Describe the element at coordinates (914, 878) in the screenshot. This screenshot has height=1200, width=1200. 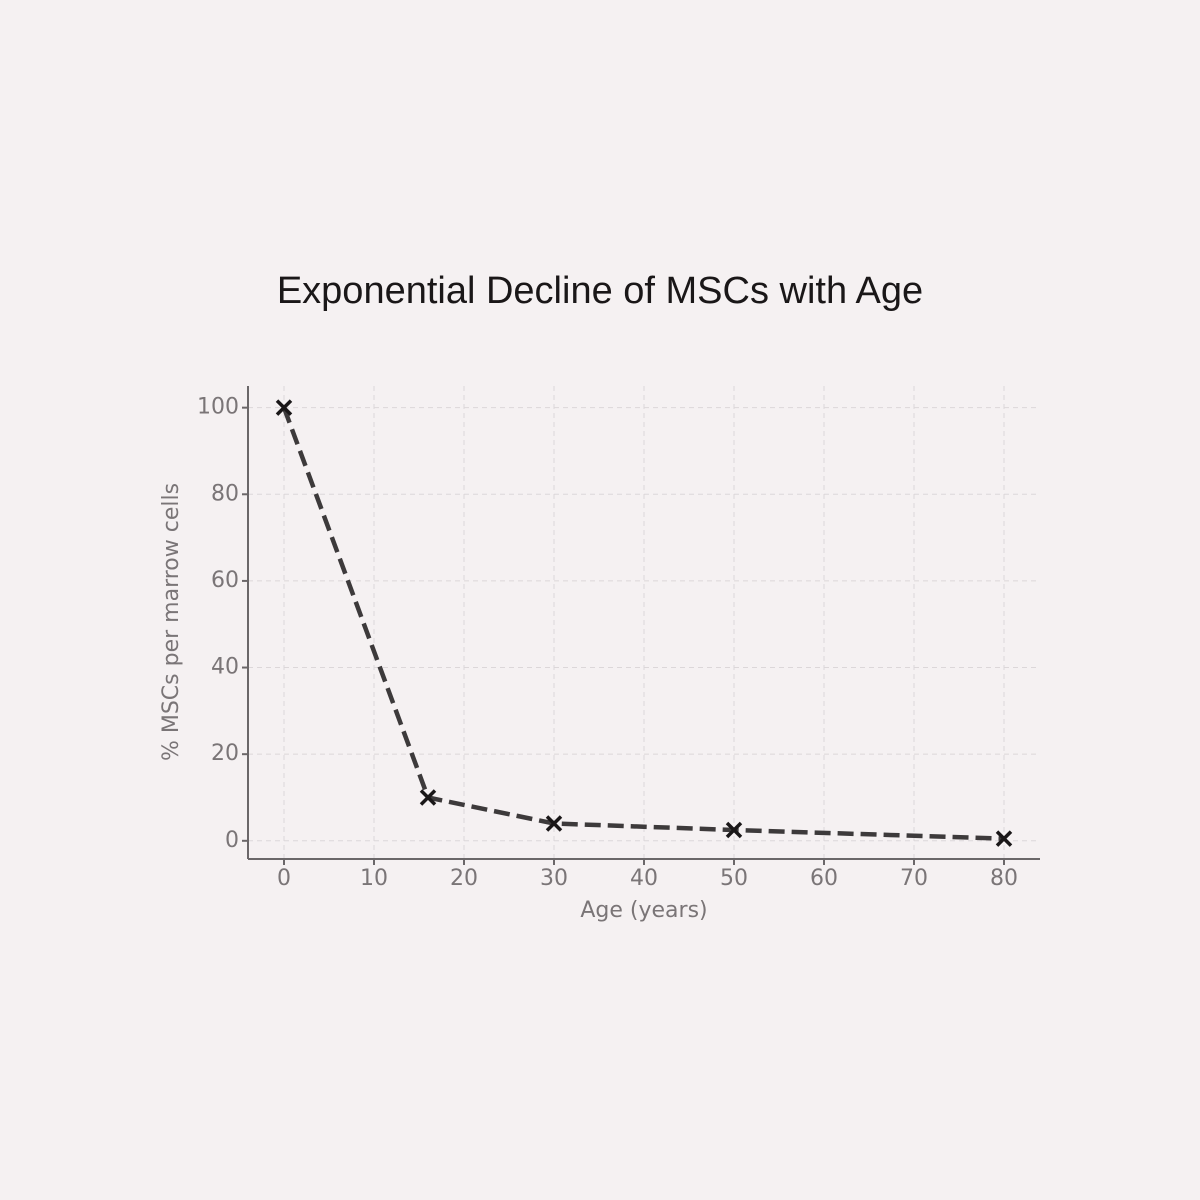
I see `x-tick-label: 70` at that location.